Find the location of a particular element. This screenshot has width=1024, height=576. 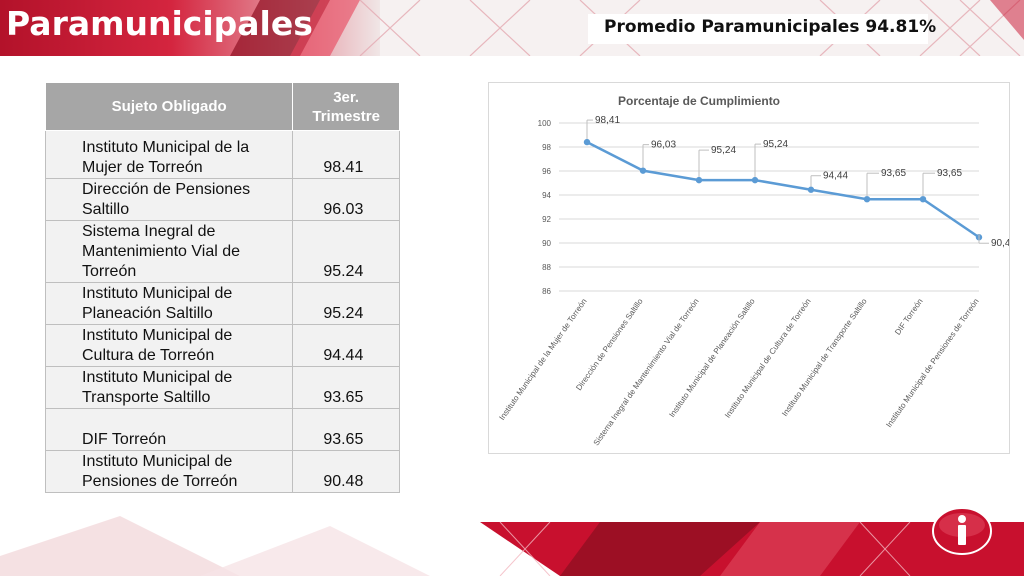

x-tick-label: DIF Torreón is located at coordinates (909, 317).